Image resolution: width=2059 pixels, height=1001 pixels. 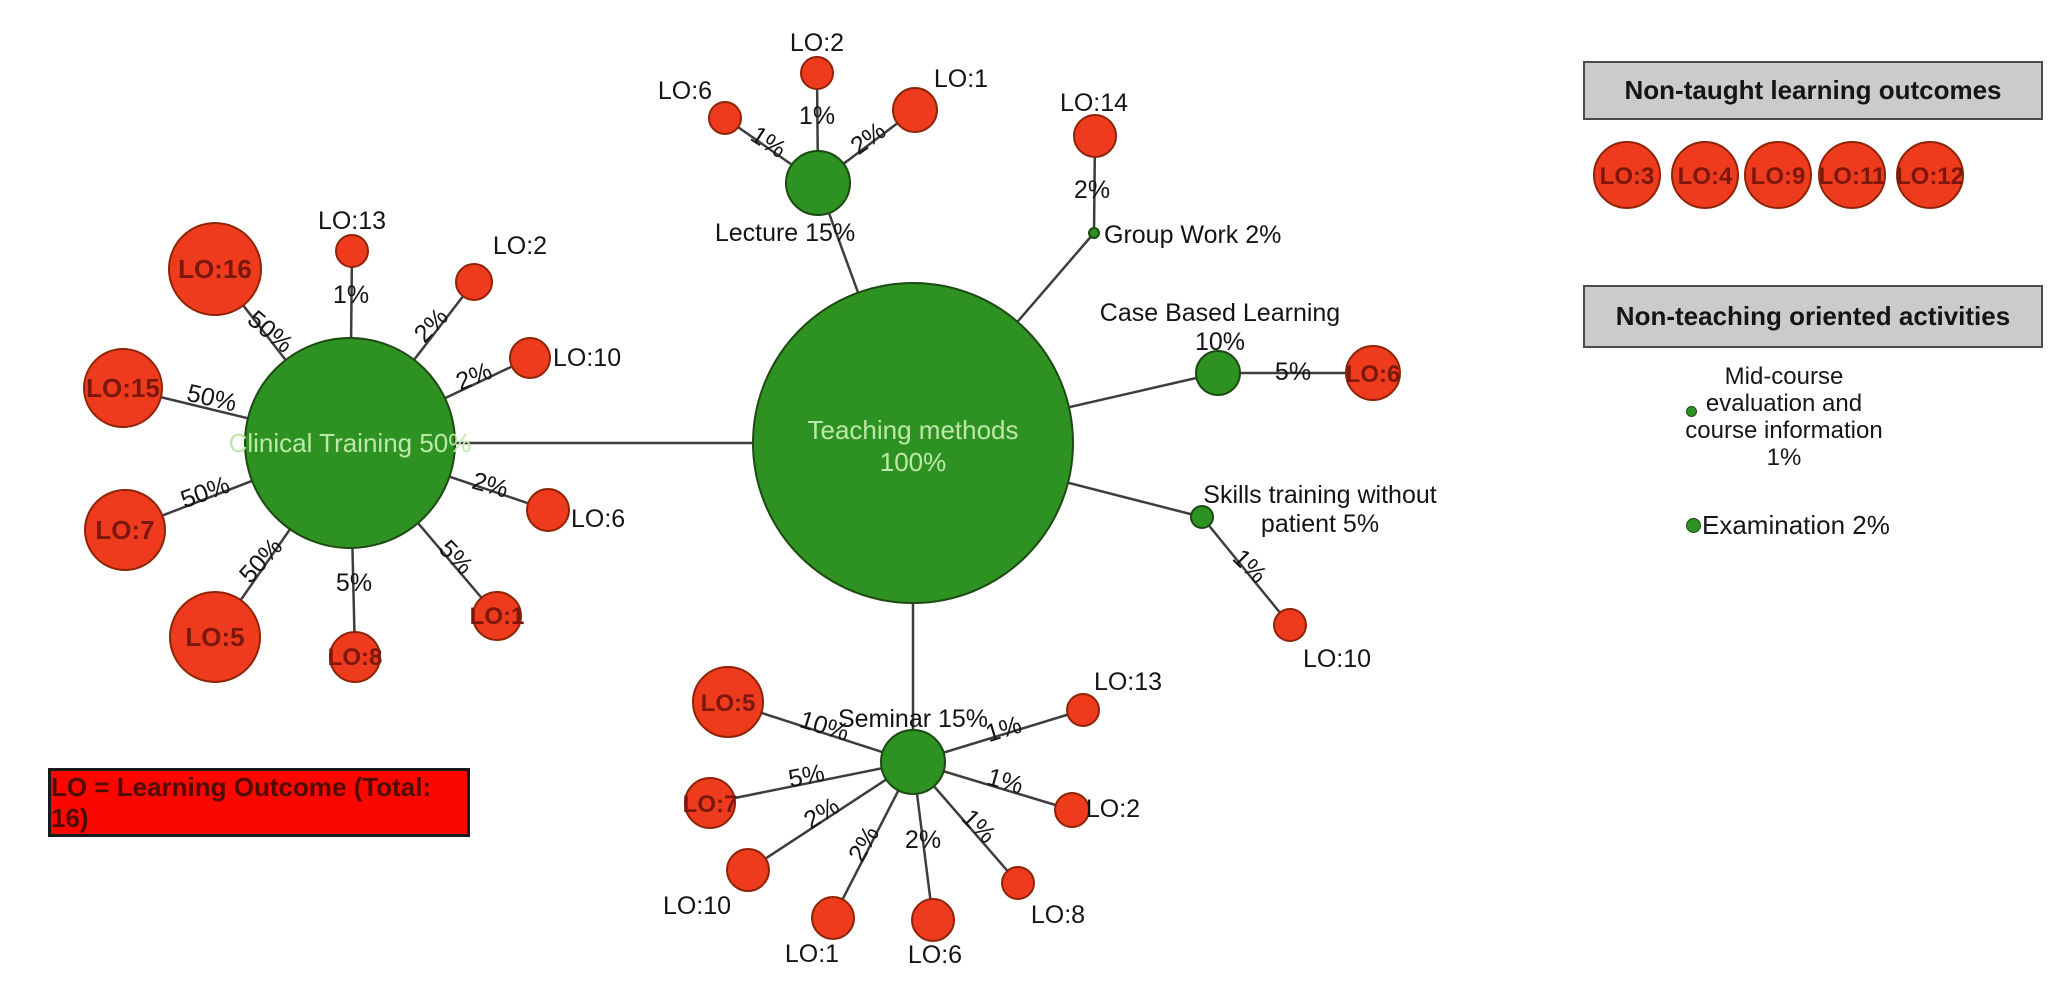 I want to click on node-lo9-legend, so click(x=1778, y=175).